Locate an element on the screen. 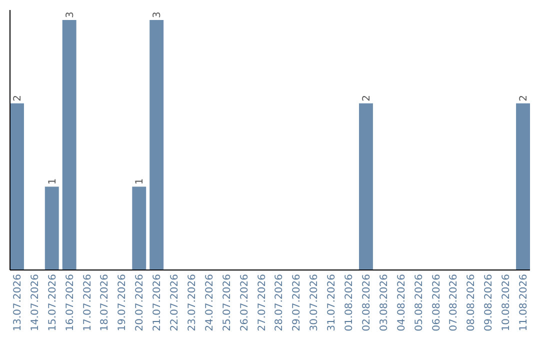 This screenshot has height=340, width=540. x-tick-label: 22.07.2026 is located at coordinates (175, 303).